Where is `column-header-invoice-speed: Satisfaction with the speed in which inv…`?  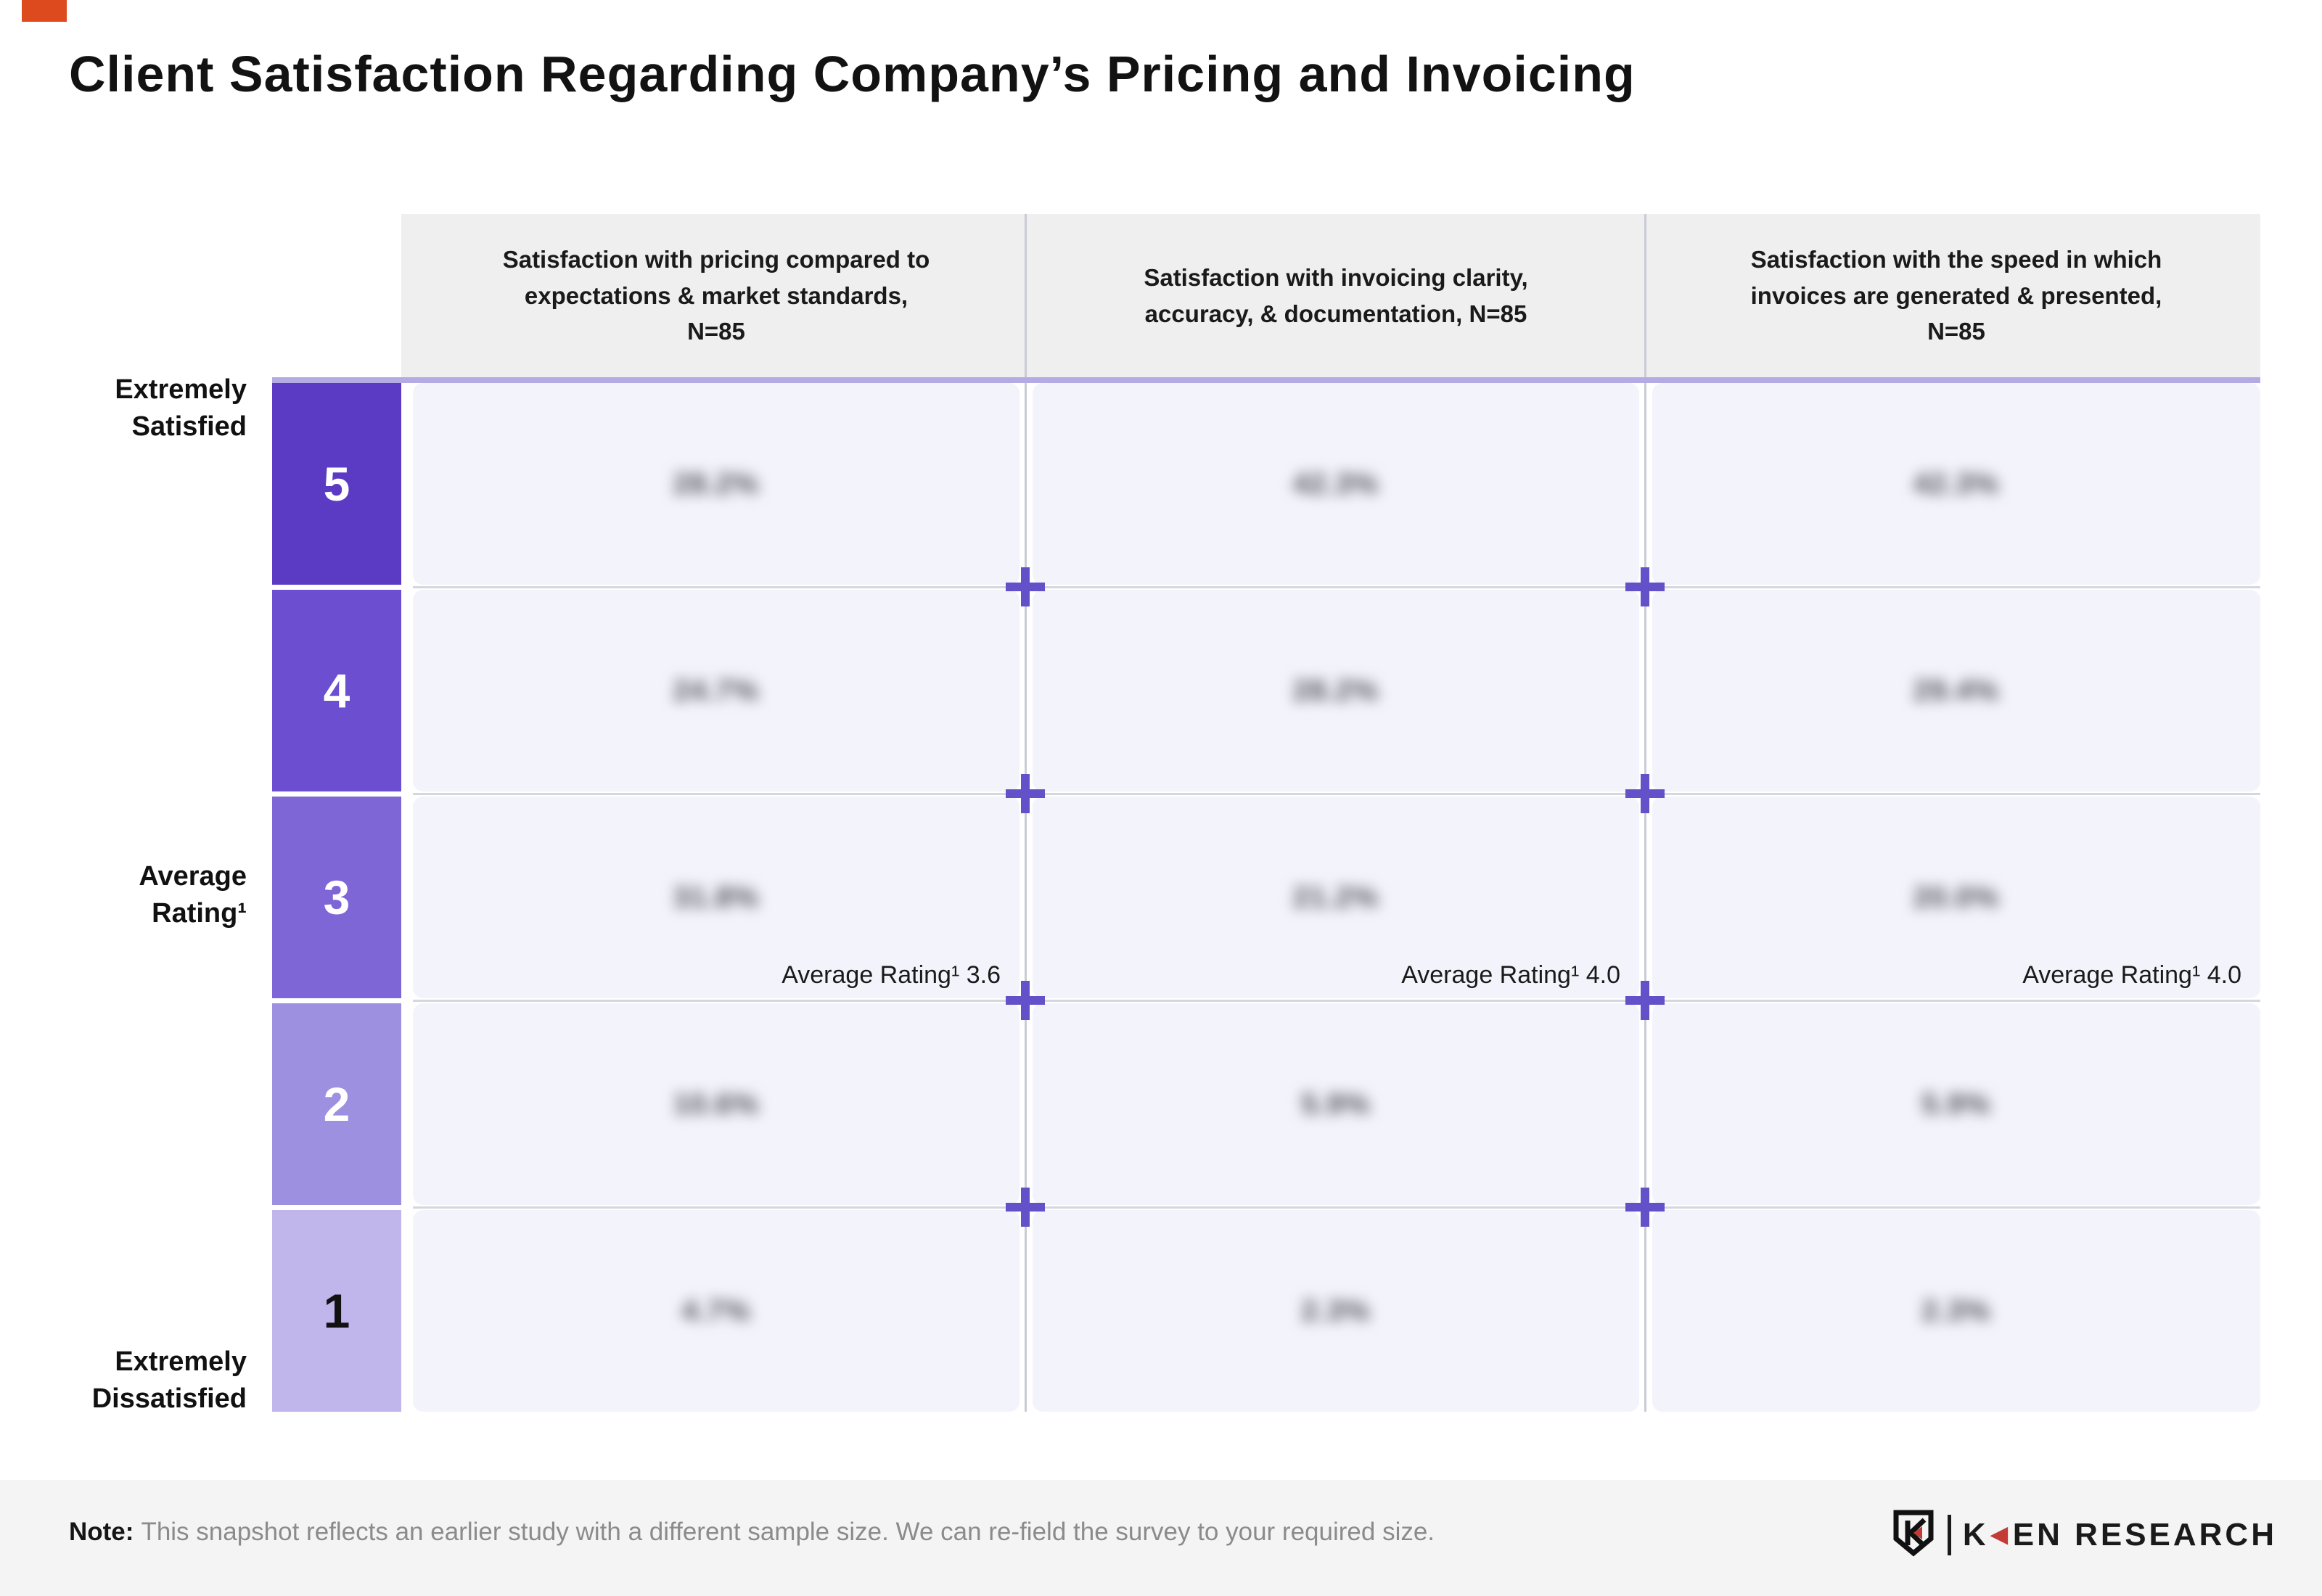
column-header-invoice-speed: Satisfaction with the speed in which inv… is located at coordinates (1956, 295).